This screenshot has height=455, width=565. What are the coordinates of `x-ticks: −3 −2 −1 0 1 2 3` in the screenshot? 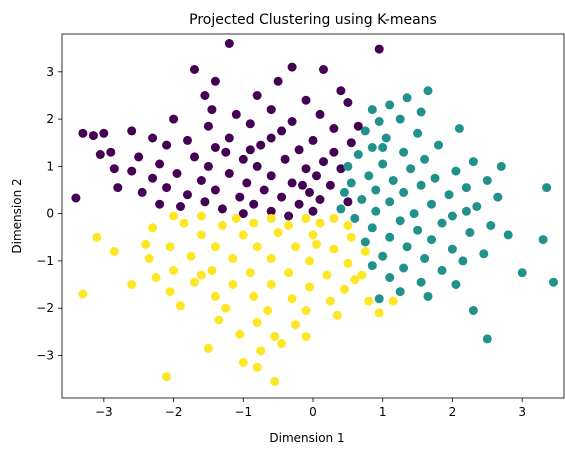 It's located at (310, 408).